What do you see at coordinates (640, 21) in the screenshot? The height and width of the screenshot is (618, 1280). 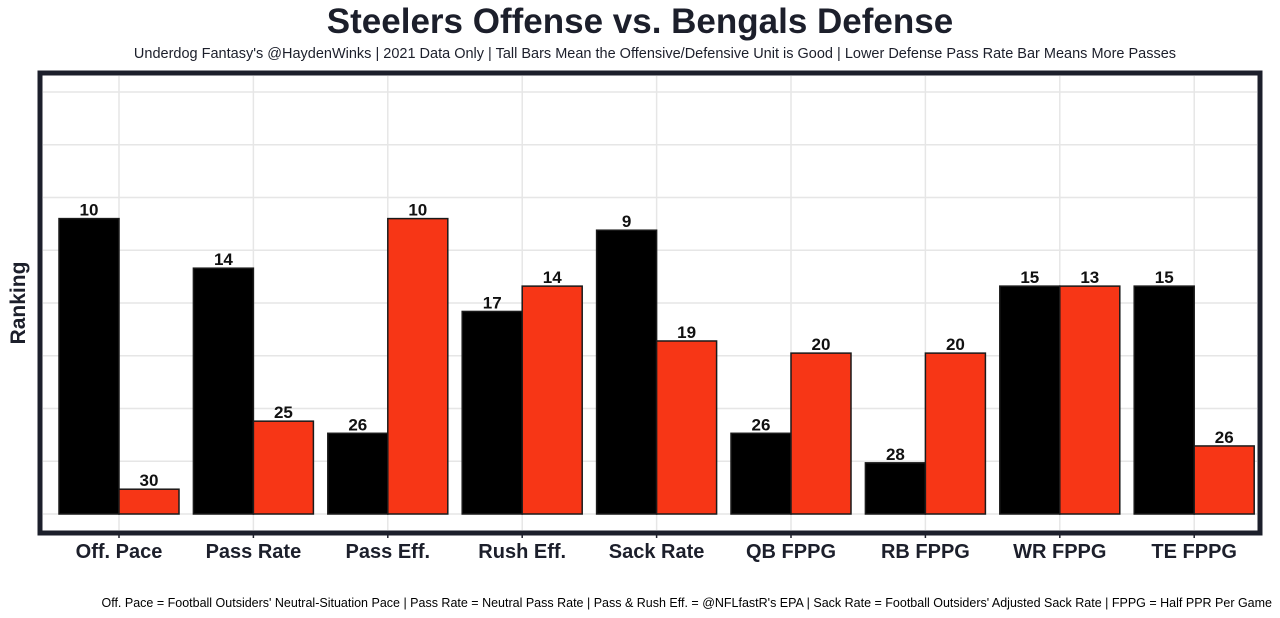 I see `chart-title: Steelers Offense vs. Bengals Defense` at bounding box center [640, 21].